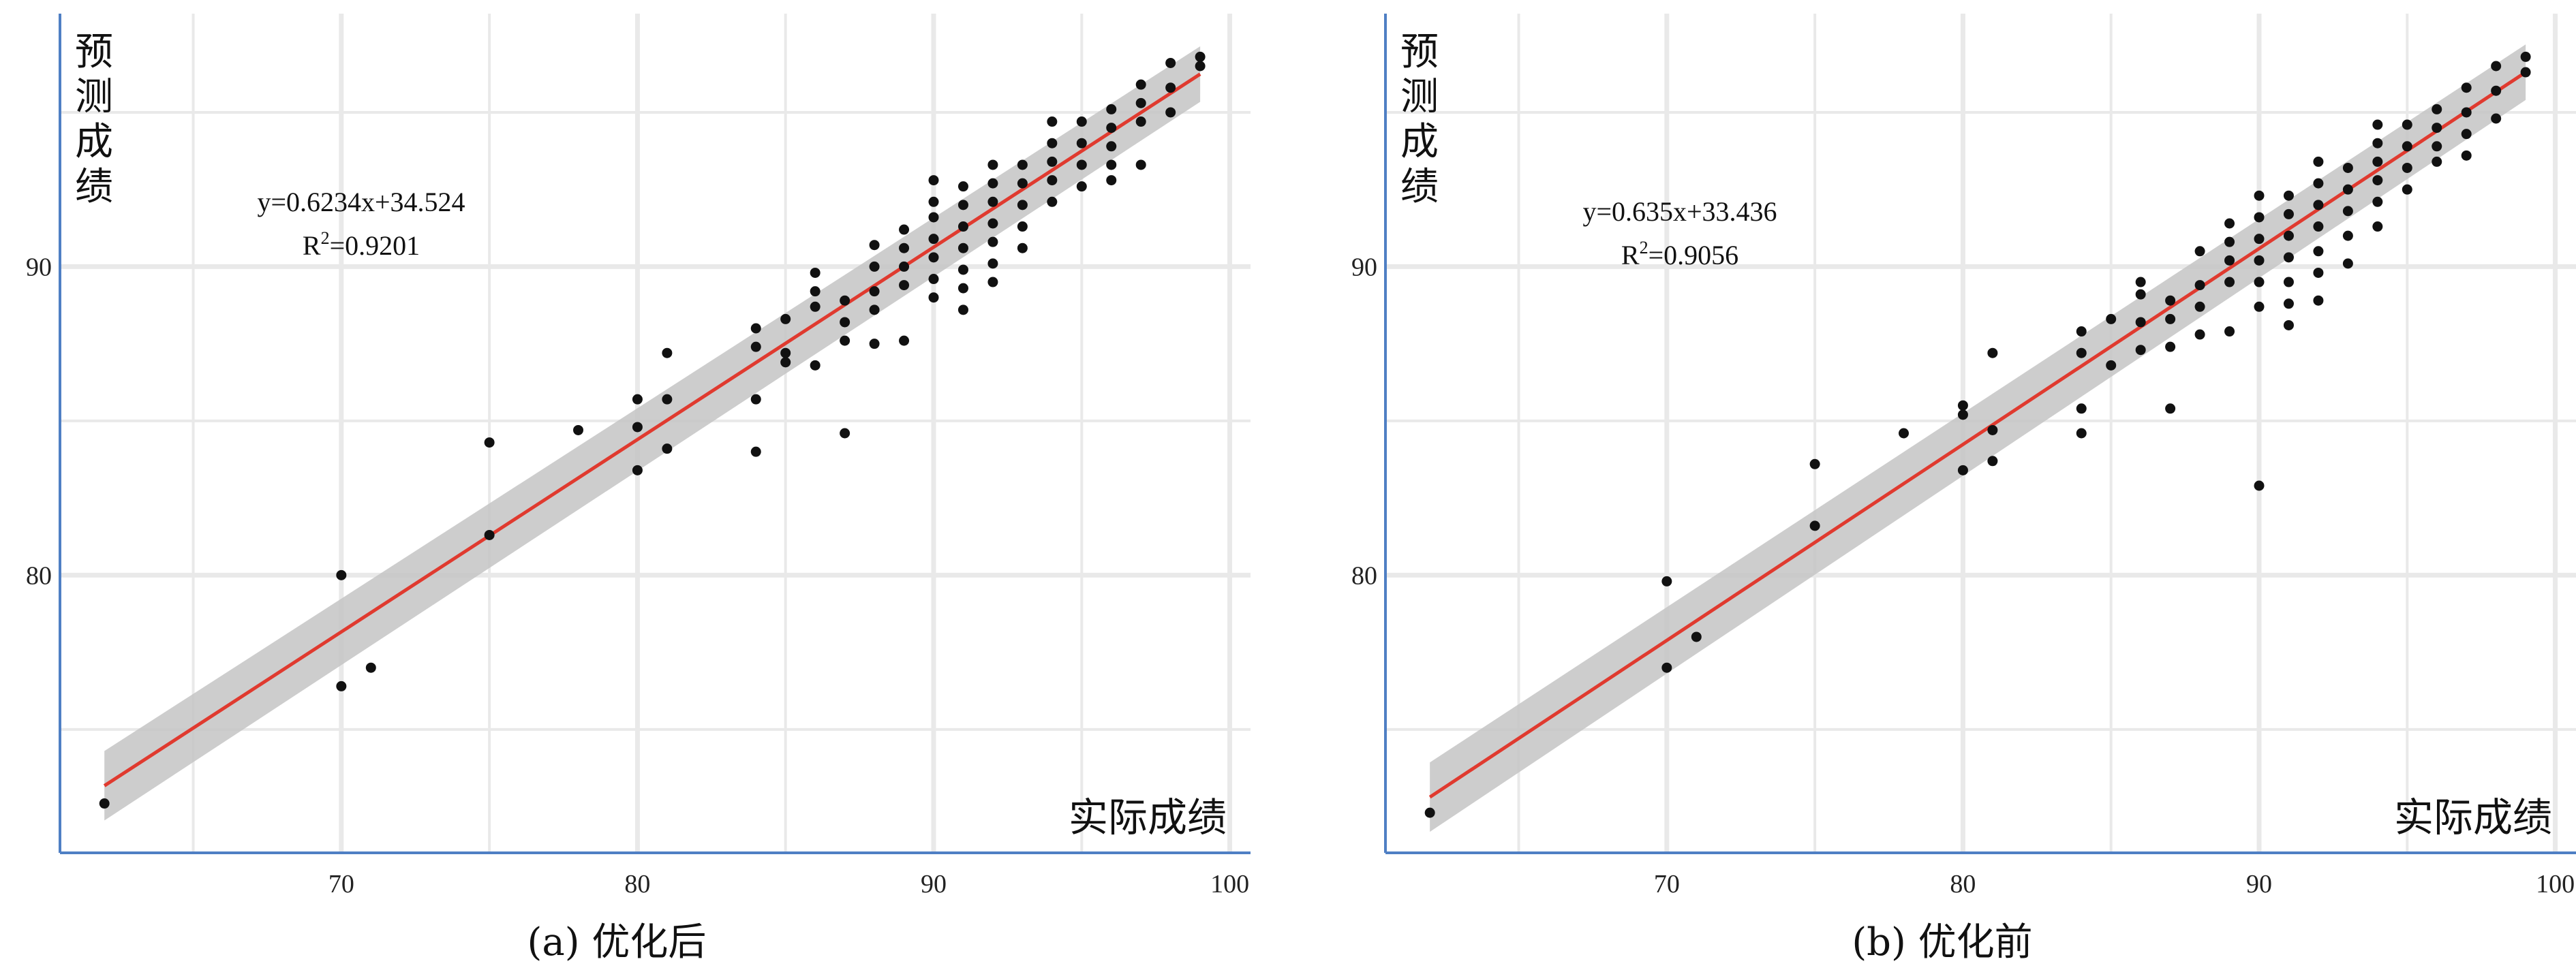  I want to click on y-axis-title: 预测成绩, so click(94, 119).